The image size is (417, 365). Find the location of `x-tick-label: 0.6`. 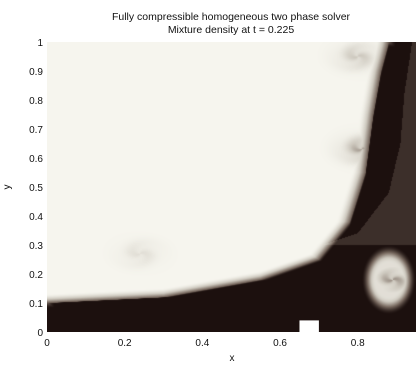

x-tick-label: 0.6 is located at coordinates (280, 343).